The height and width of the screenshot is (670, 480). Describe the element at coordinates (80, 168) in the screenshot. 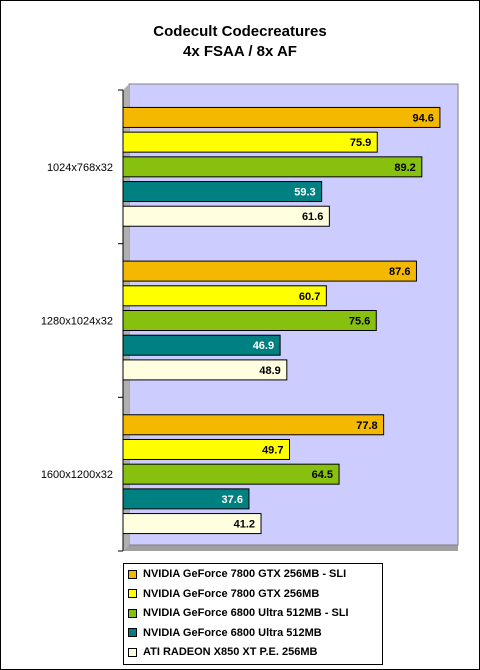

I see `category-label: 1024x768x32` at that location.